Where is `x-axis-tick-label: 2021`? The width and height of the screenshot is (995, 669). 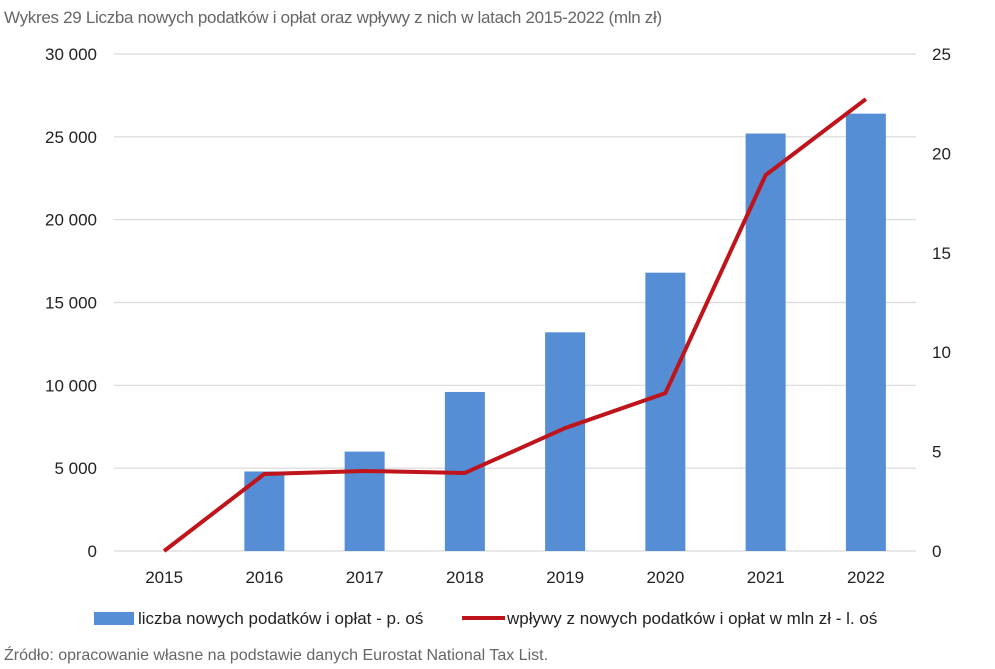
x-axis-tick-label: 2021 is located at coordinates (766, 577).